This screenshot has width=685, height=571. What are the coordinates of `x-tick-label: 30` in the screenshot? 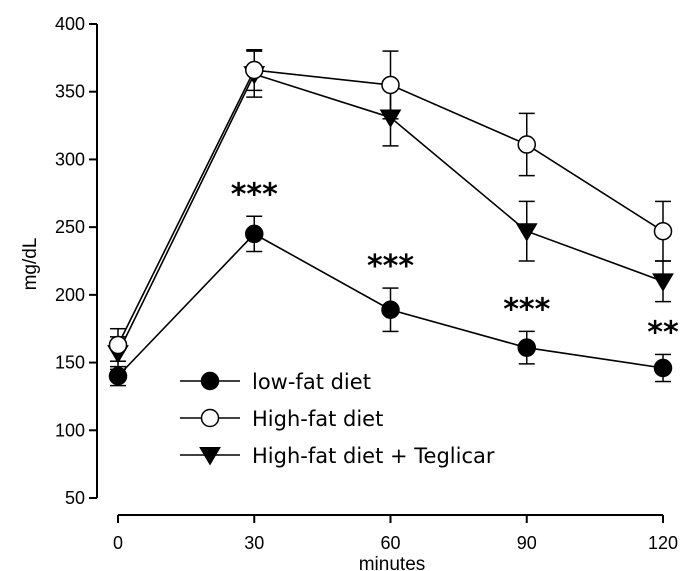 It's located at (254, 543).